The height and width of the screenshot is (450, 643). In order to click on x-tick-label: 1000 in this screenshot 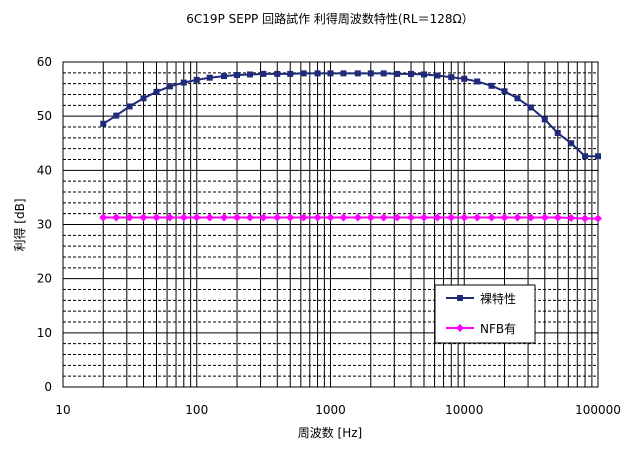, I will do `click(330, 410)`.